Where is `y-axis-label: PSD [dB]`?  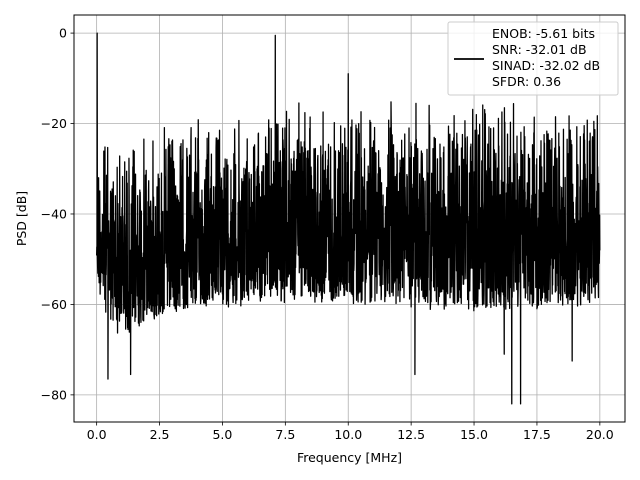
y-axis-label: PSD [dB] is located at coordinates (21, 218).